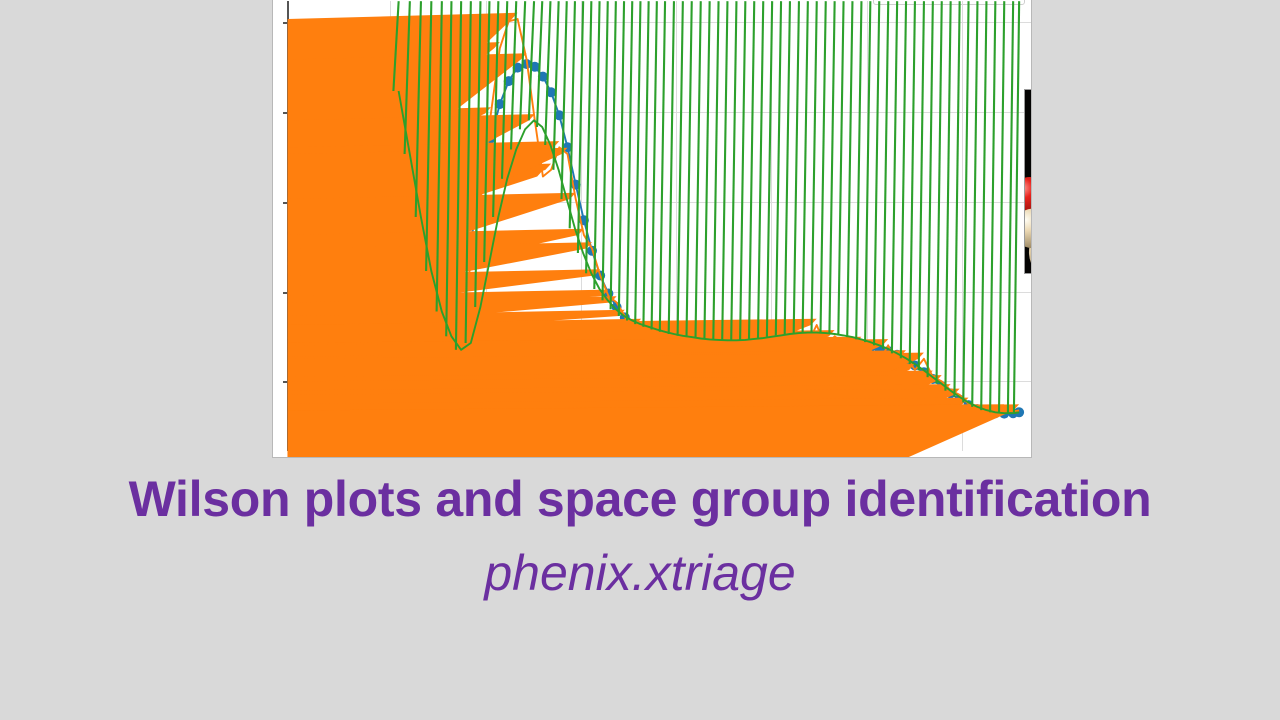  Describe the element at coordinates (949, 2) in the screenshot. I see `chart-legend-strip: Expected` at that location.